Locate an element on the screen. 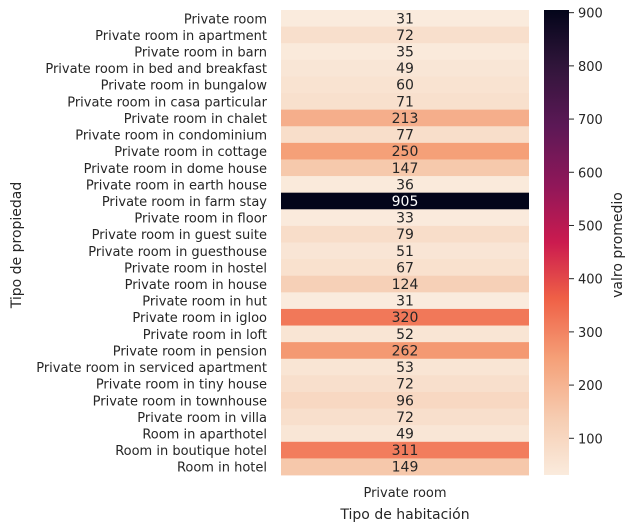  cell-value-label: 149 is located at coordinates (405, 468).